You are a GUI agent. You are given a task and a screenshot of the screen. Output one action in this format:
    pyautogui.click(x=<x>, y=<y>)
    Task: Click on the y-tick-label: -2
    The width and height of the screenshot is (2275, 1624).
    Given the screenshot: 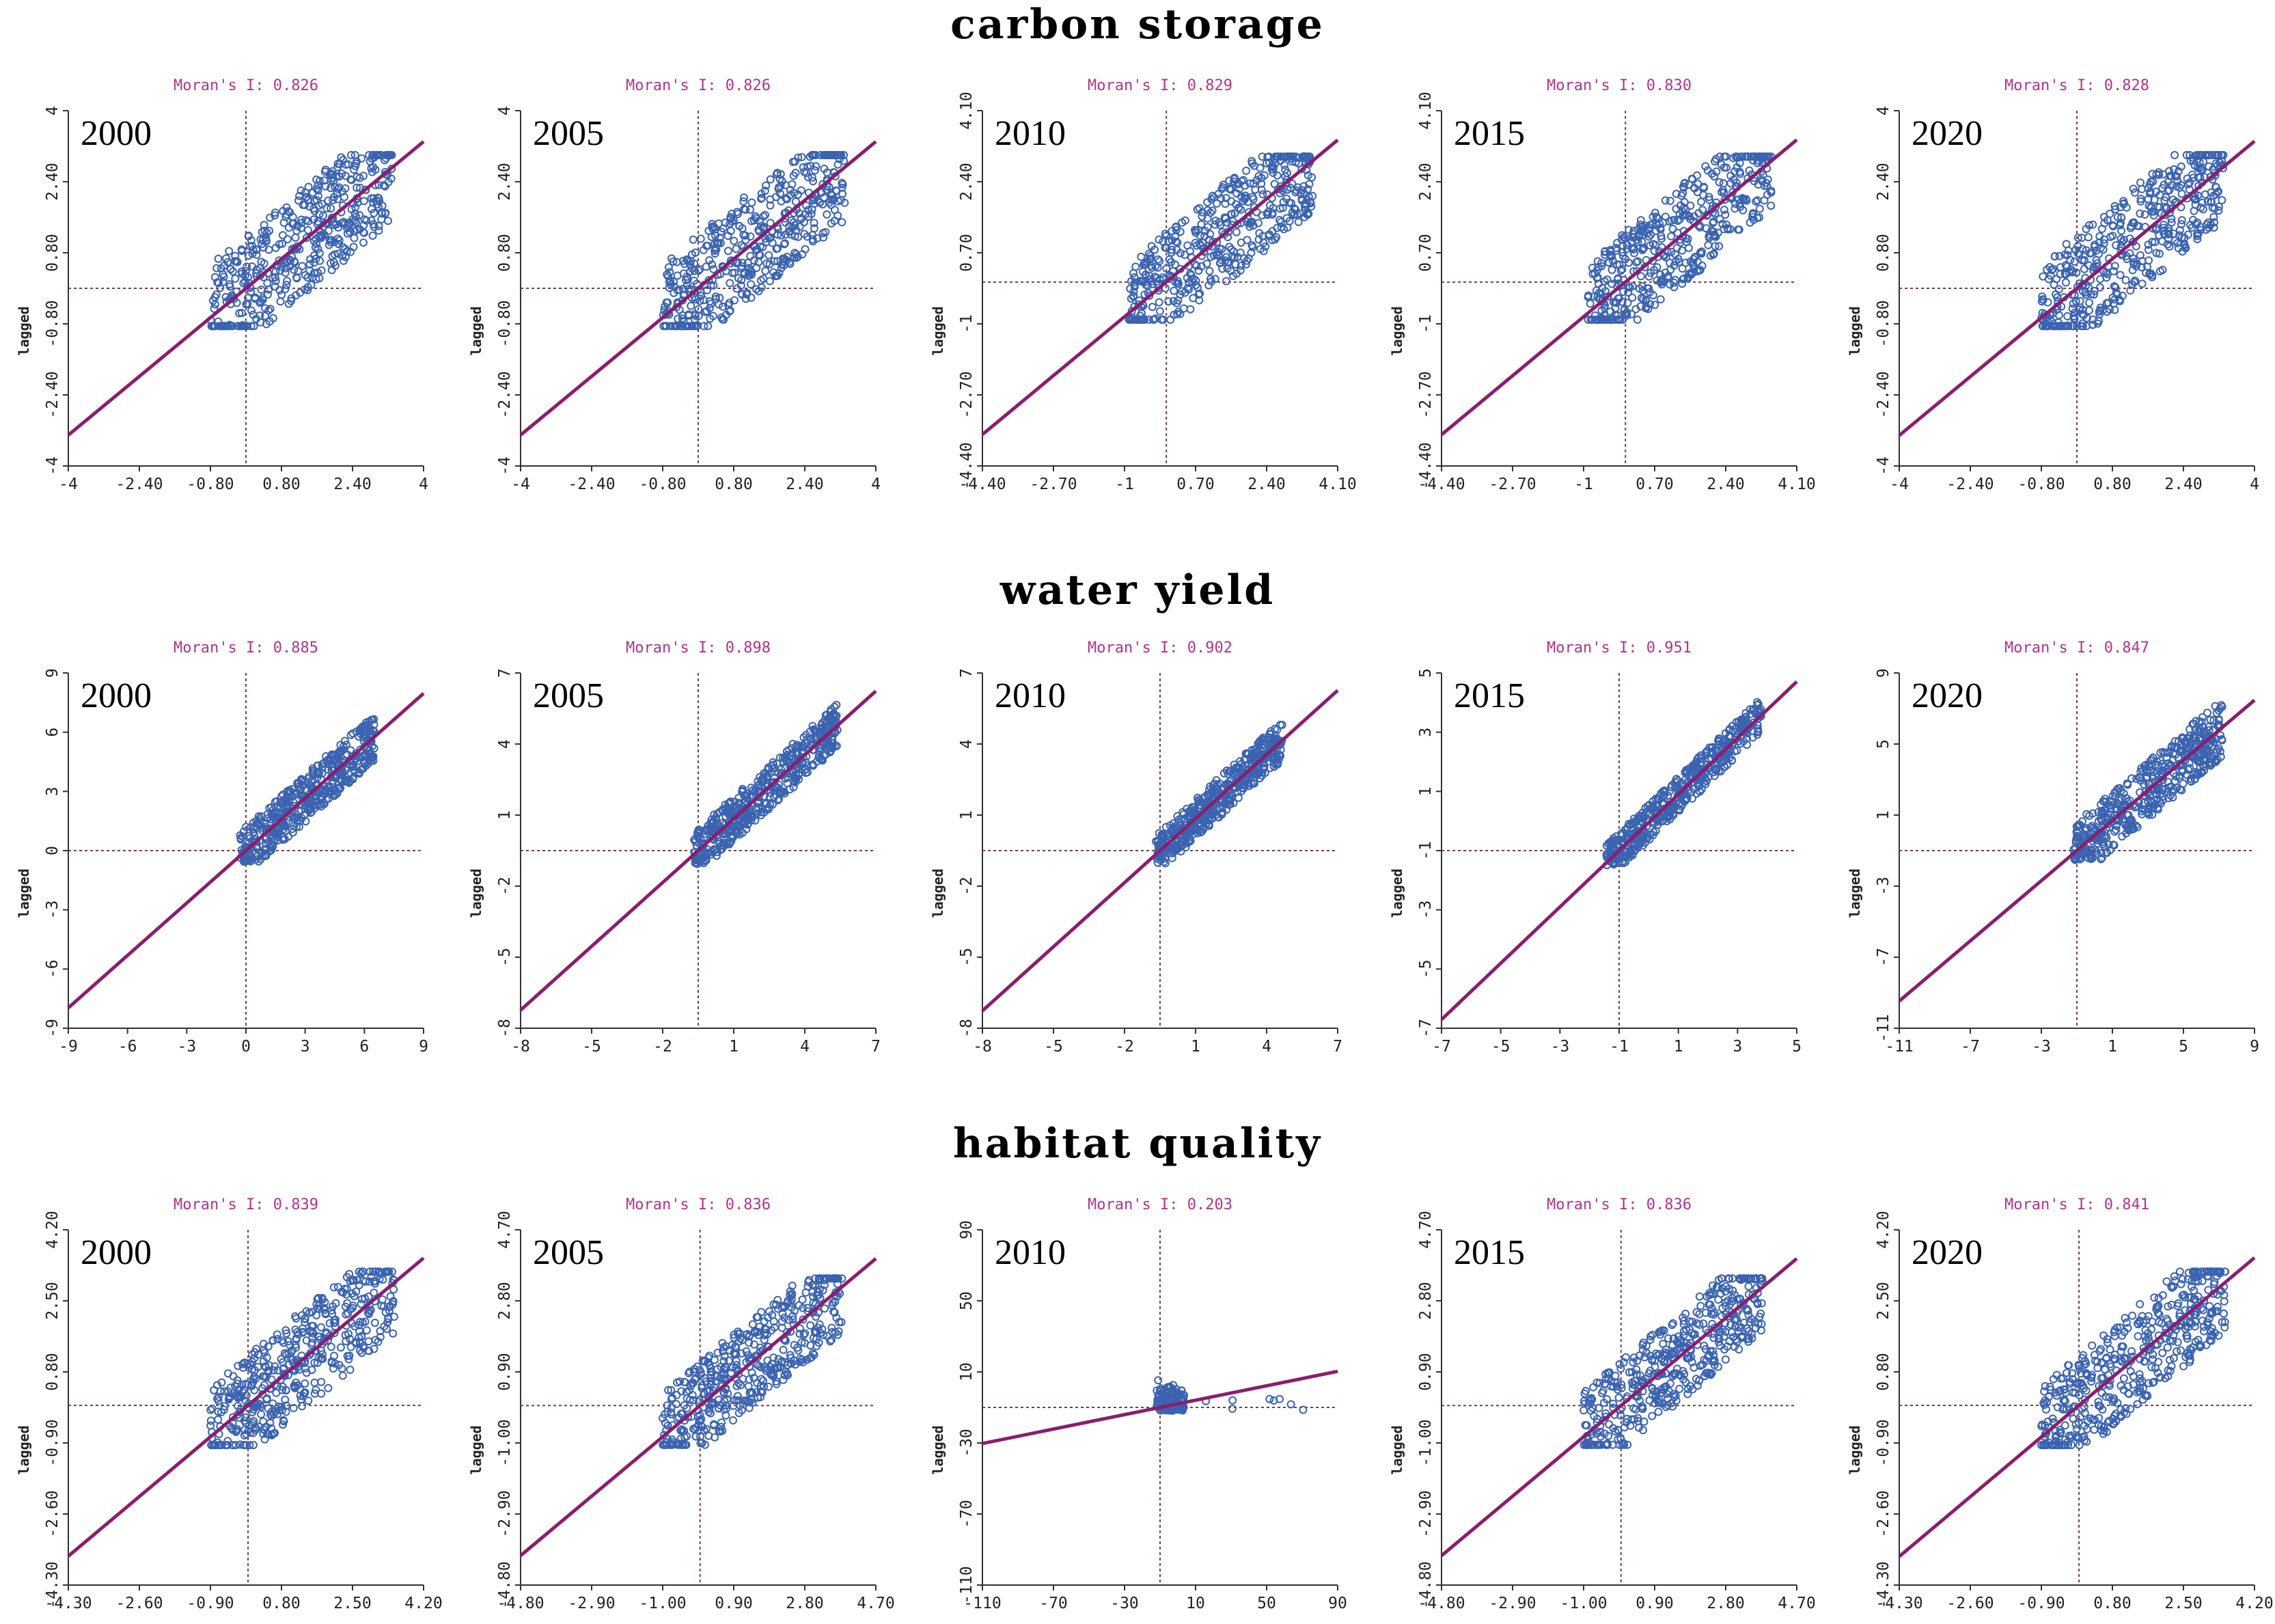 What is the action you would take?
    pyautogui.click(x=505, y=886)
    